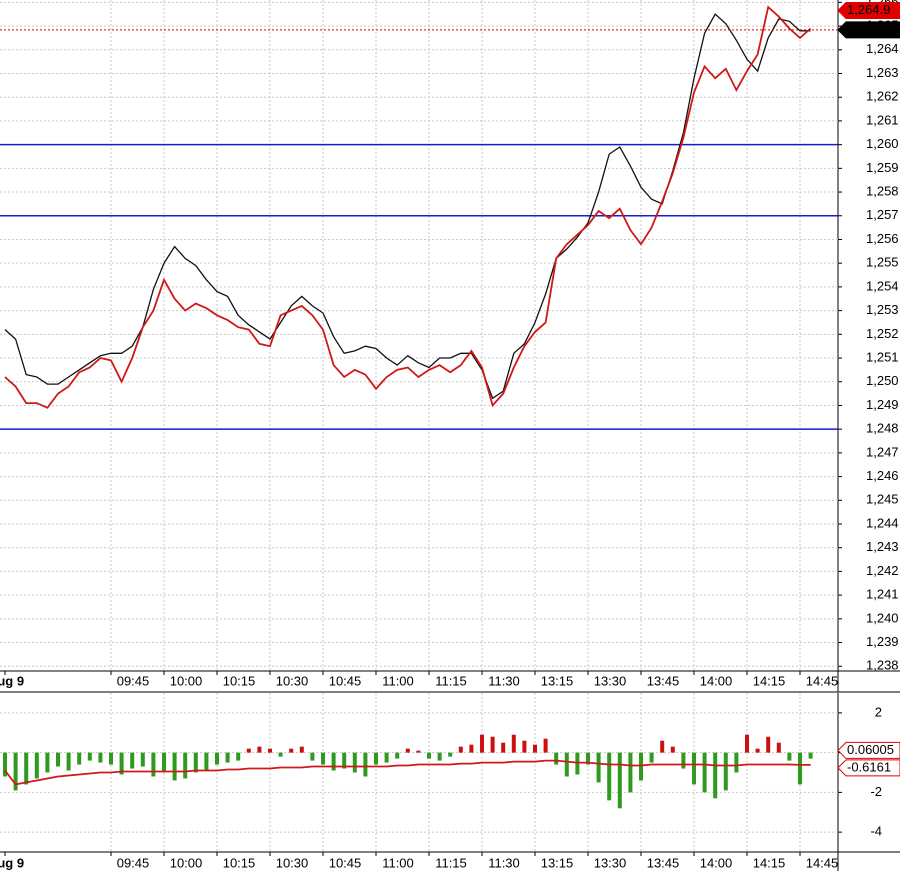 This screenshot has height=871, width=900. I want to click on x-tick-label: 10:45, so click(345, 862).